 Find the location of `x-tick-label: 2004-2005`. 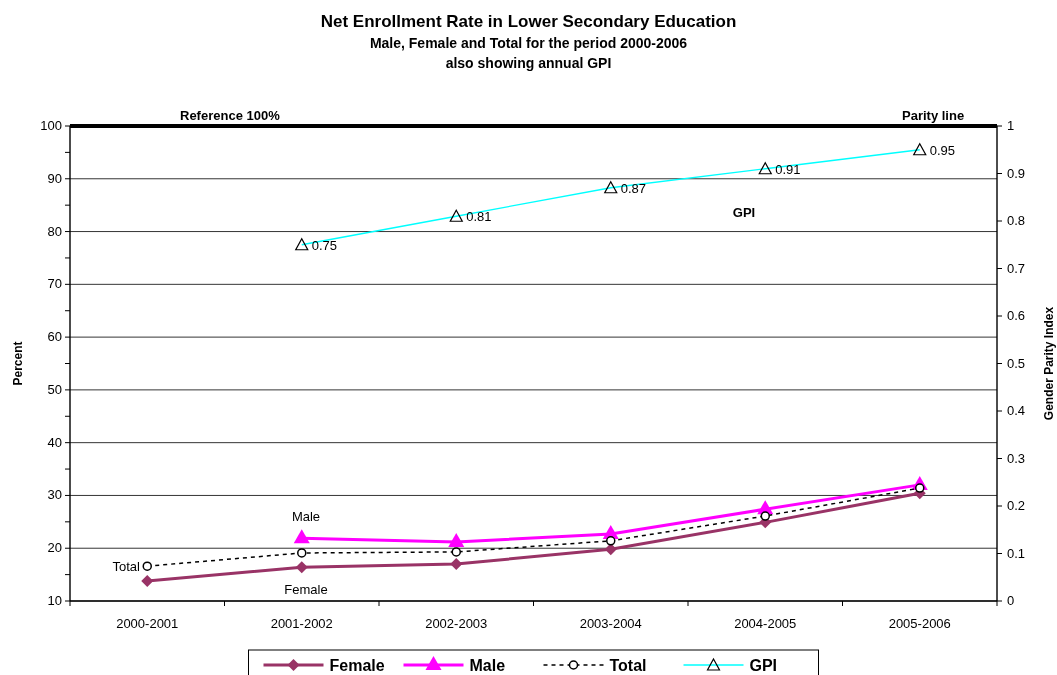

x-tick-label: 2004-2005 is located at coordinates (765, 623).